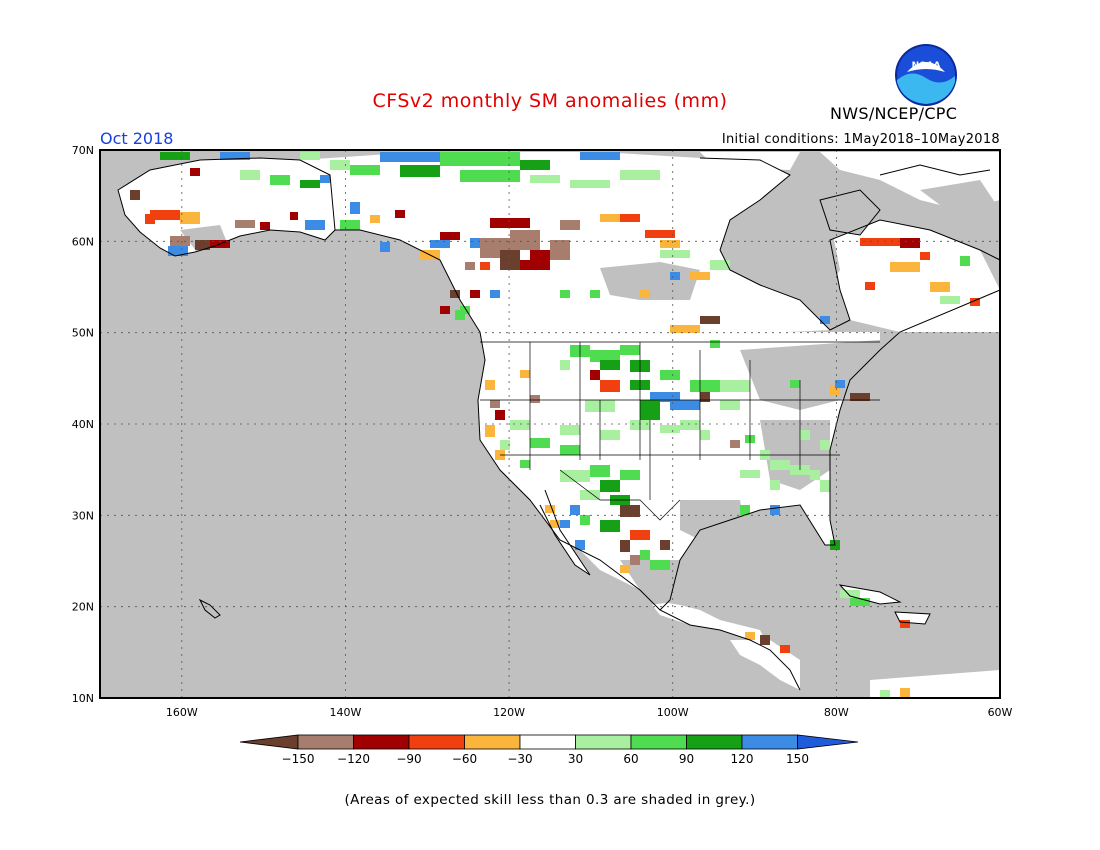 This screenshot has height=850, width=1100. I want to click on legend-tick-label: 90, so click(686, 759).